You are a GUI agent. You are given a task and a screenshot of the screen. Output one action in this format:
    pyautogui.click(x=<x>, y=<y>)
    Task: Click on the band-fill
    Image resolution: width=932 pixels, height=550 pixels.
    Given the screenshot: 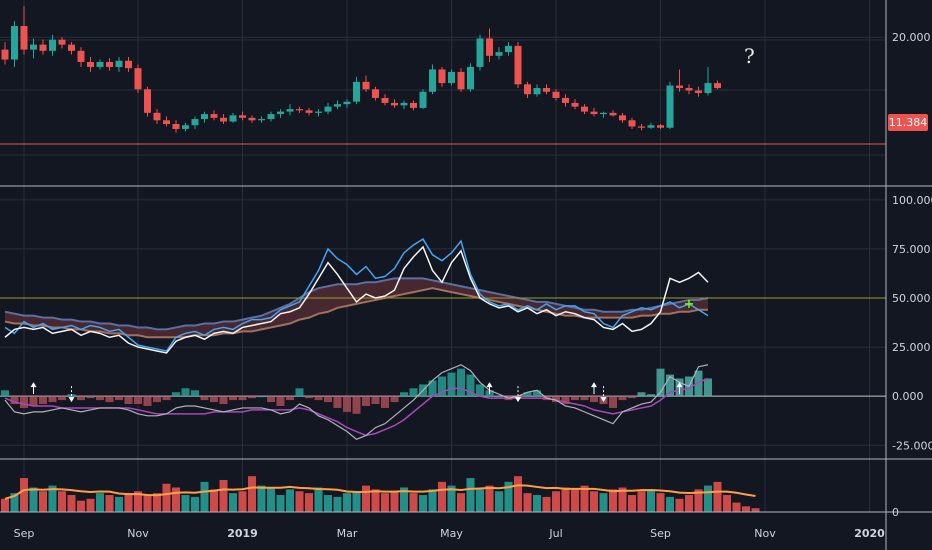 What is the action you would take?
    pyautogui.click(x=356, y=308)
    